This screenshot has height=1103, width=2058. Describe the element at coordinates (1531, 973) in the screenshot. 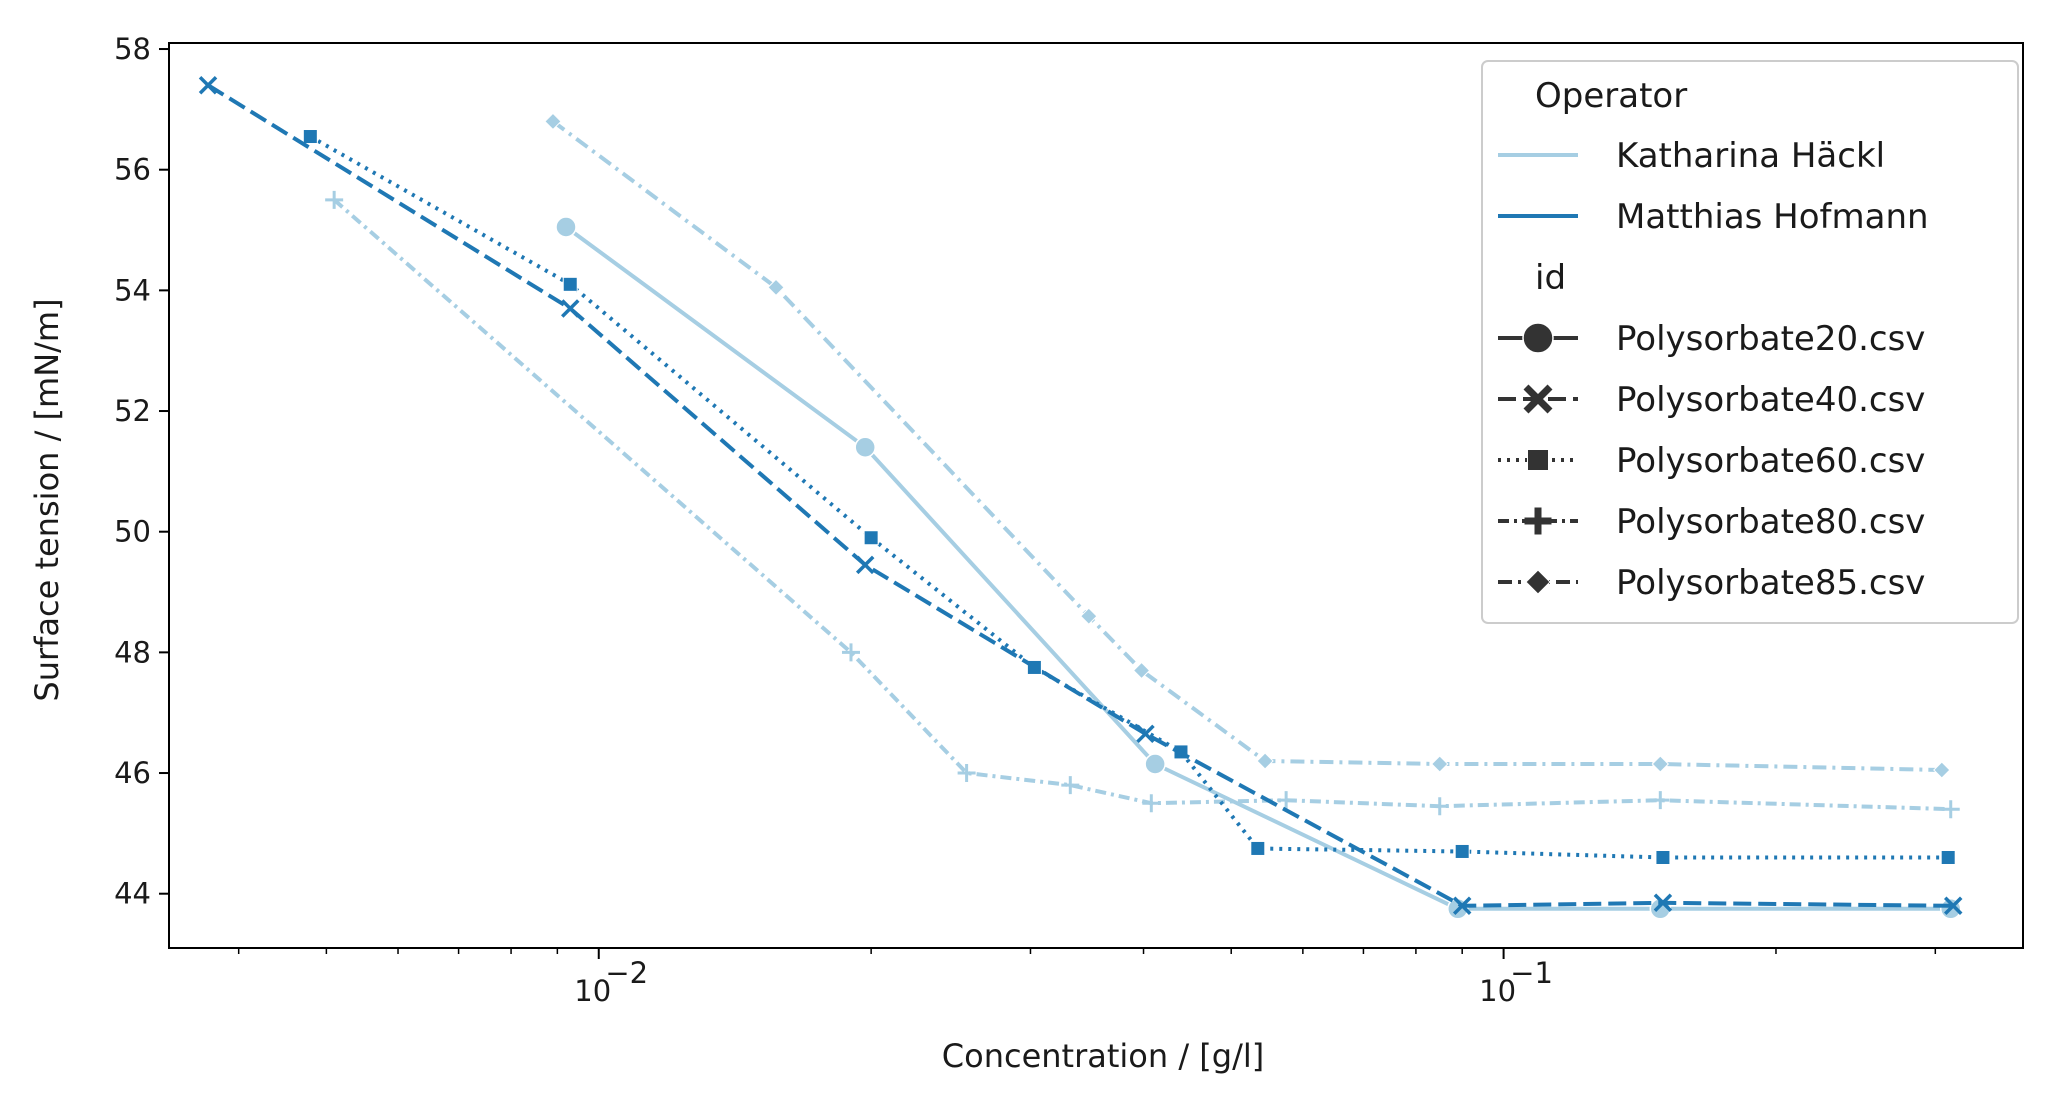

I see `x-tick-exponent-1: −1` at that location.